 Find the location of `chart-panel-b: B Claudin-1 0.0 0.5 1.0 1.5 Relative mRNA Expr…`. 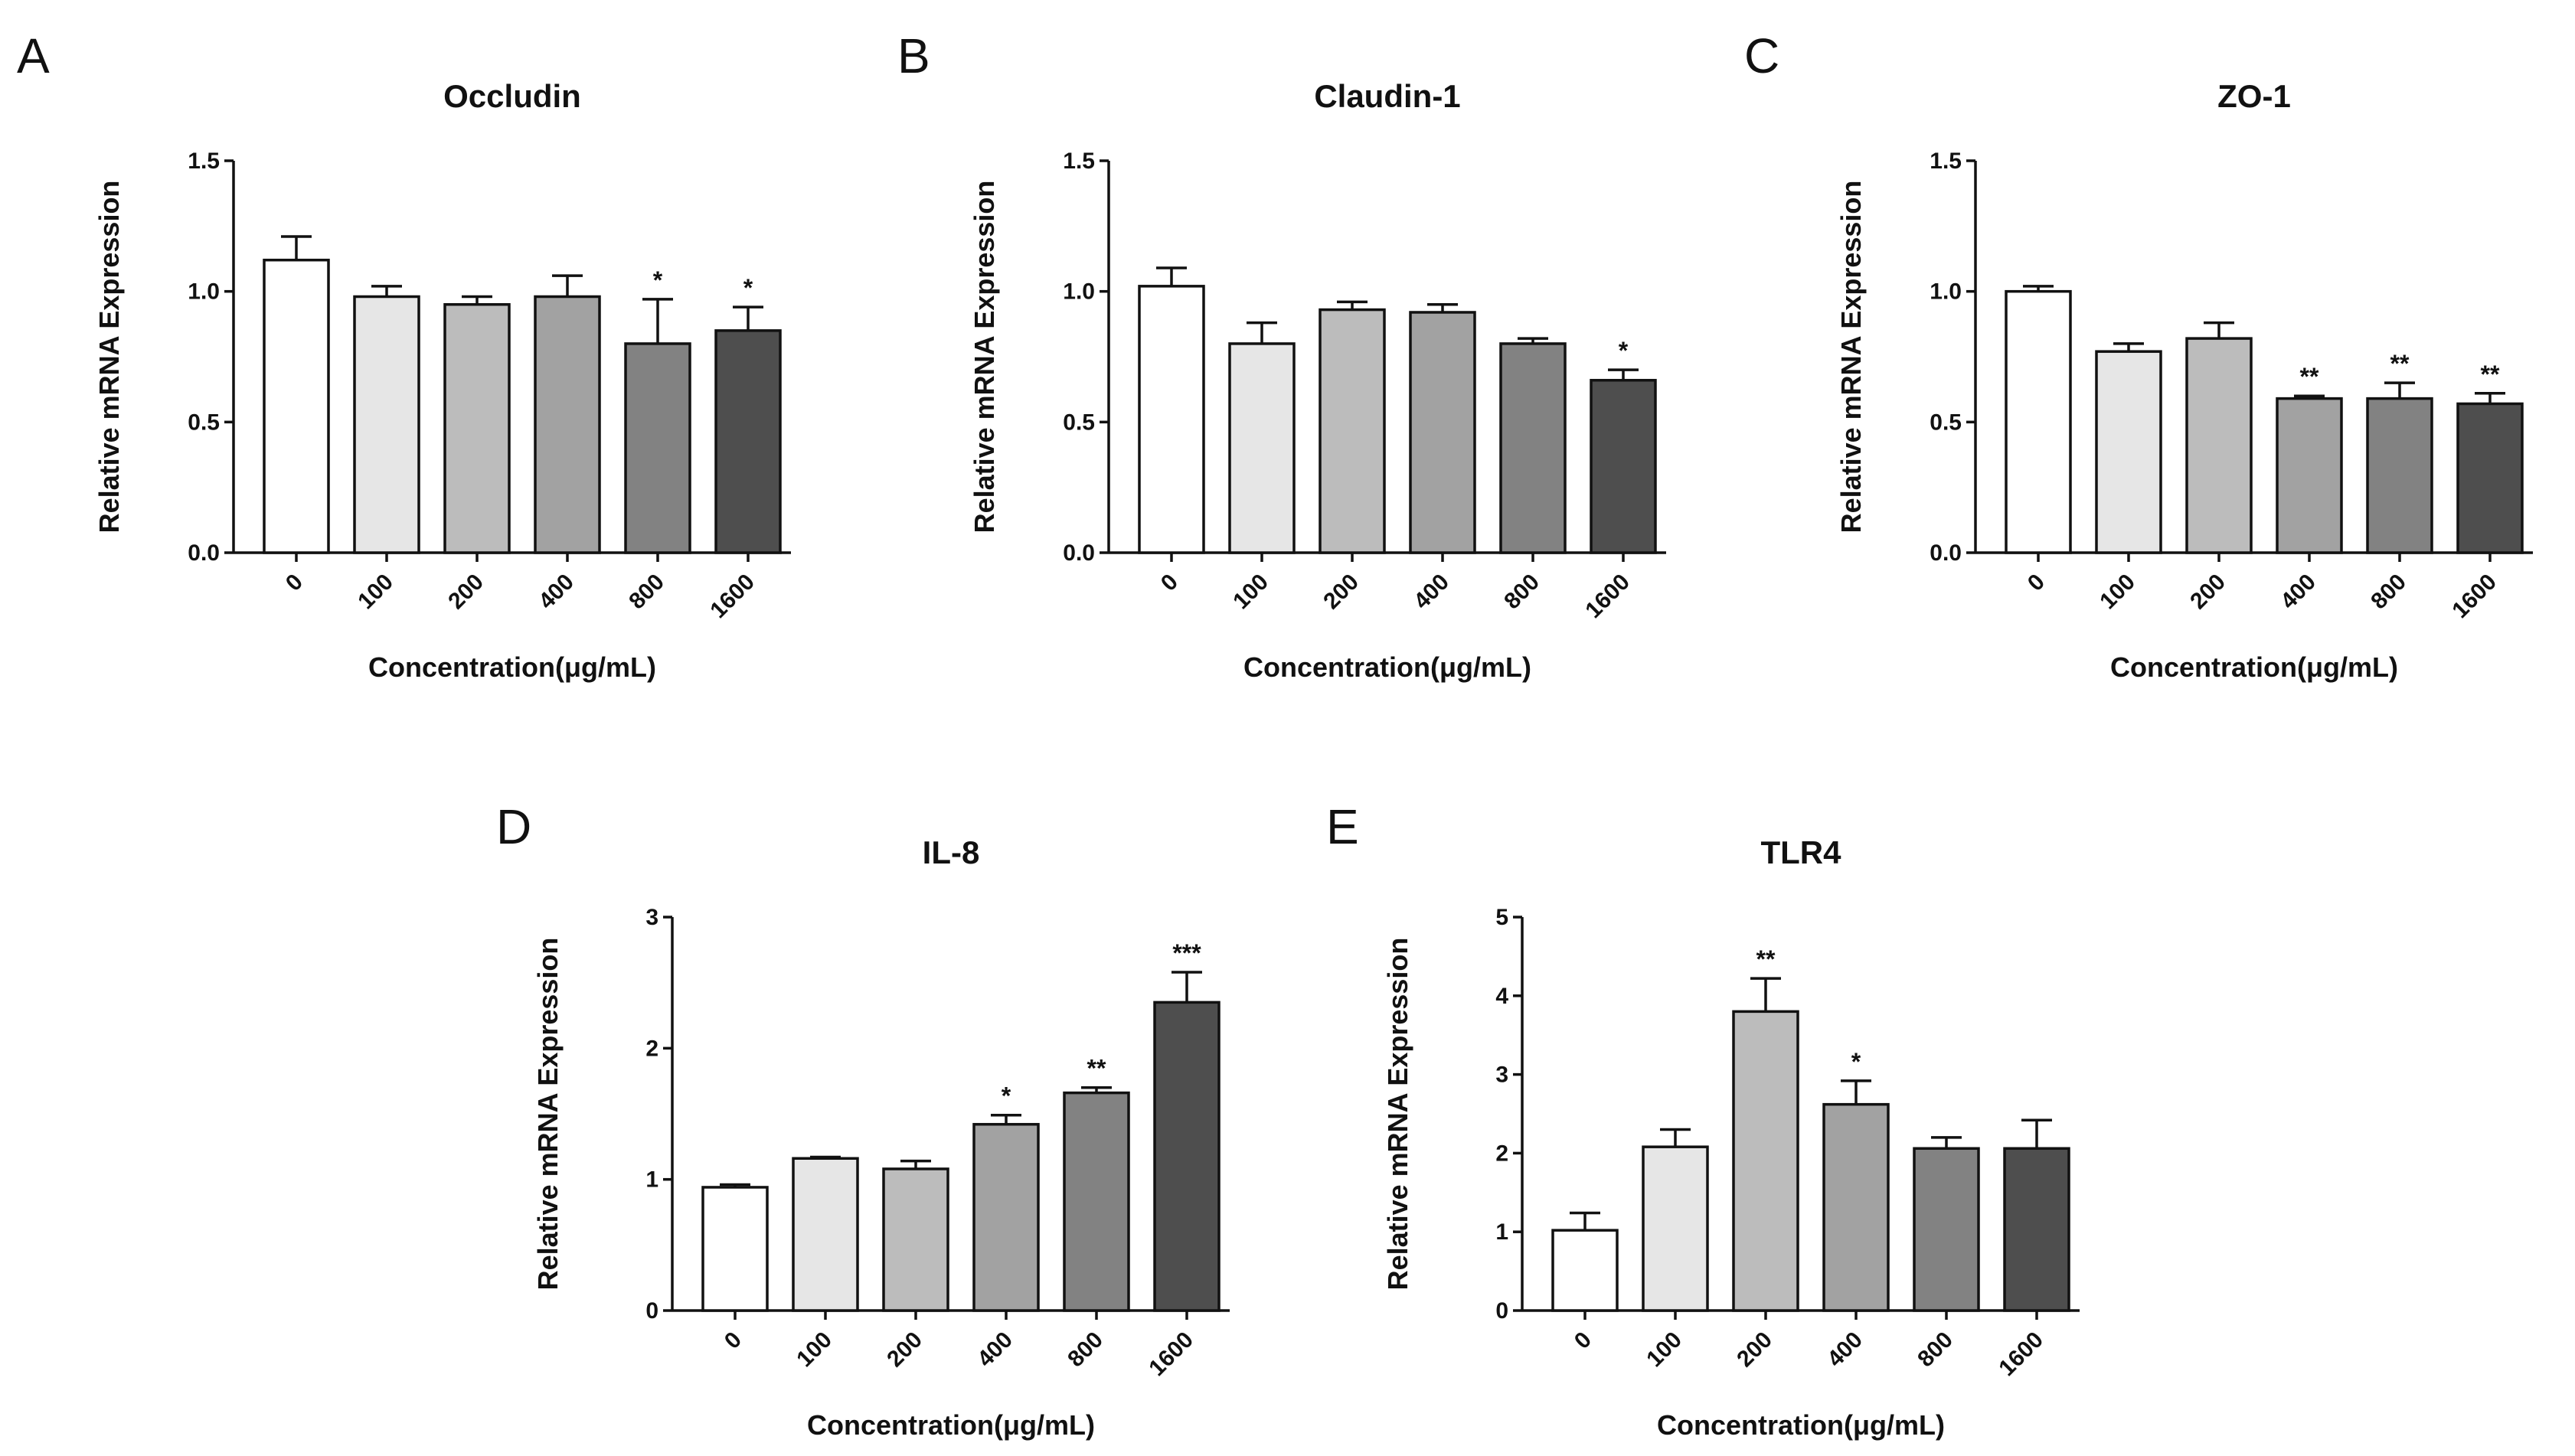

chart-panel-b: B Claudin-1 0.0 0.5 1.0 1.5 Relative mRNA Expr… is located at coordinates (1281, 356).